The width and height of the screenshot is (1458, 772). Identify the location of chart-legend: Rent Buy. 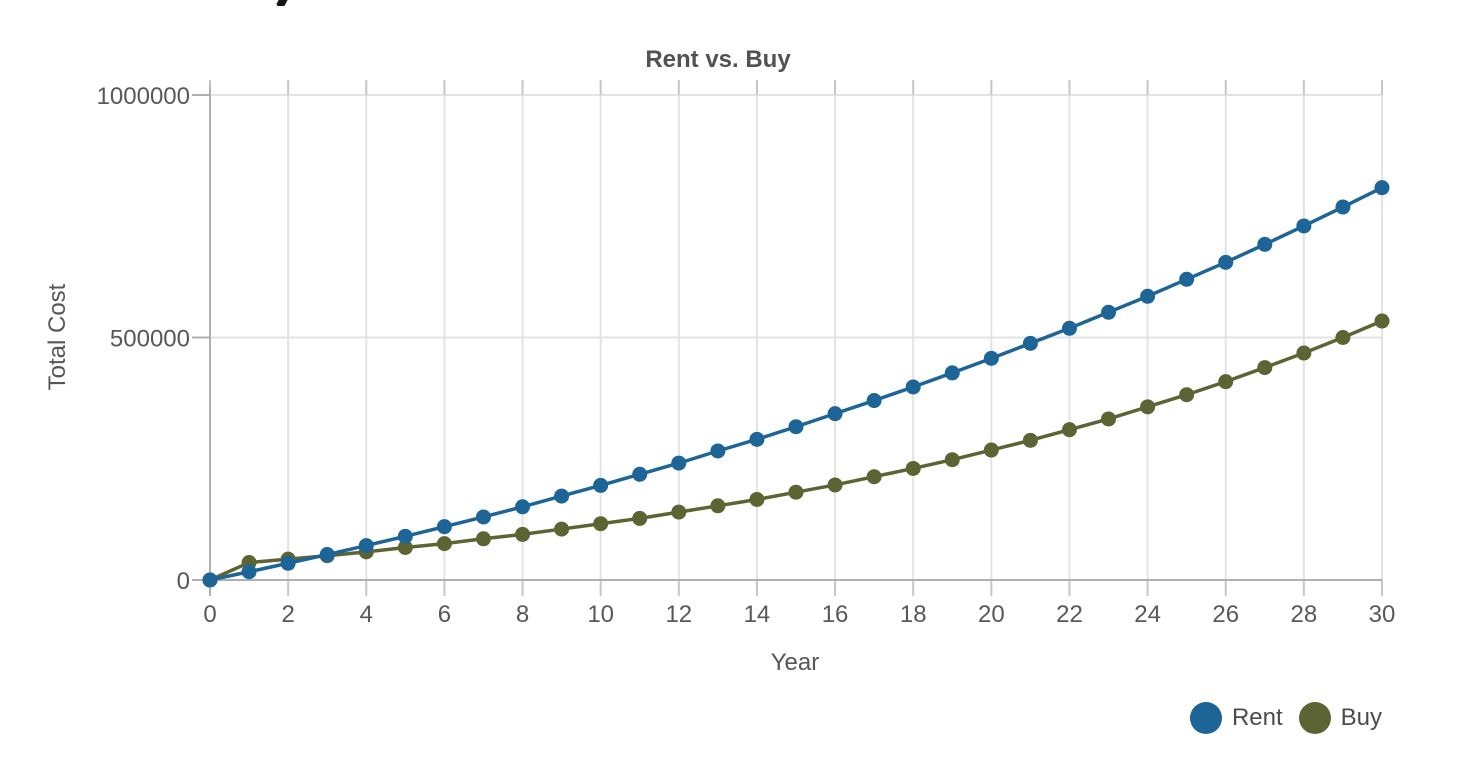
(1285, 718).